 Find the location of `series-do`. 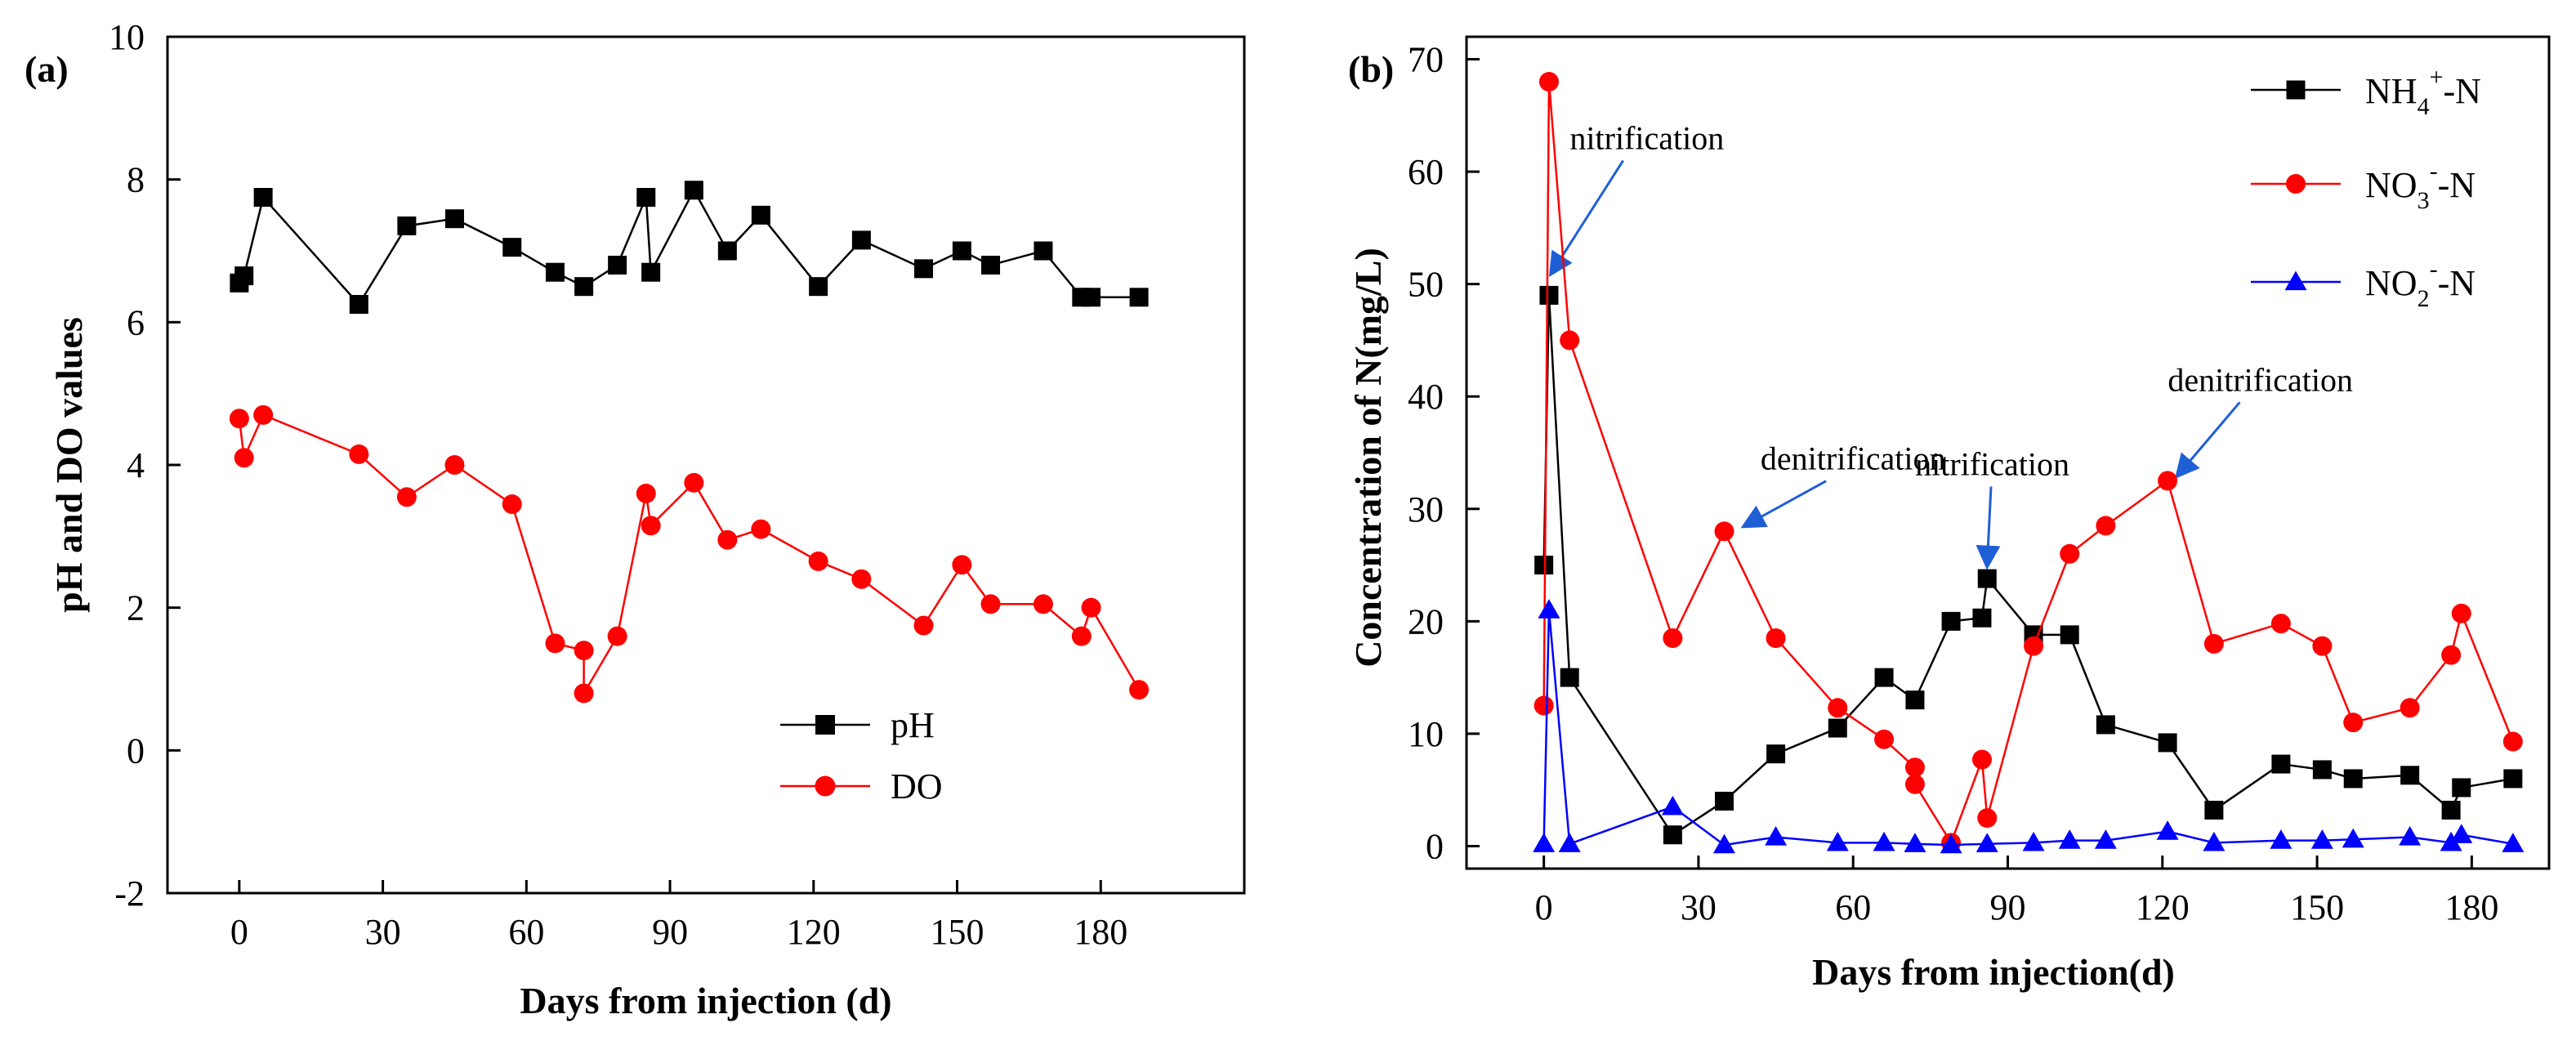

series-do is located at coordinates (690, 554).